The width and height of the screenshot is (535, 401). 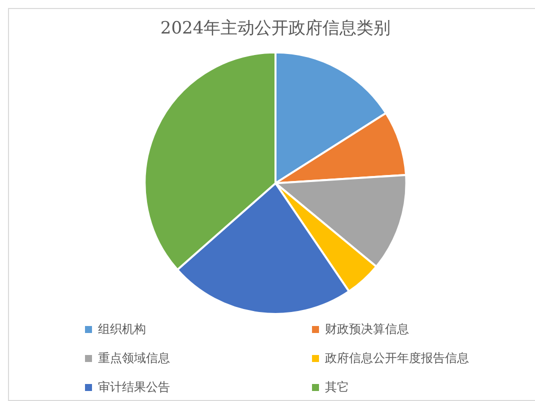 What do you see at coordinates (367, 329) in the screenshot?
I see `legend-label: 财政预决算信息` at bounding box center [367, 329].